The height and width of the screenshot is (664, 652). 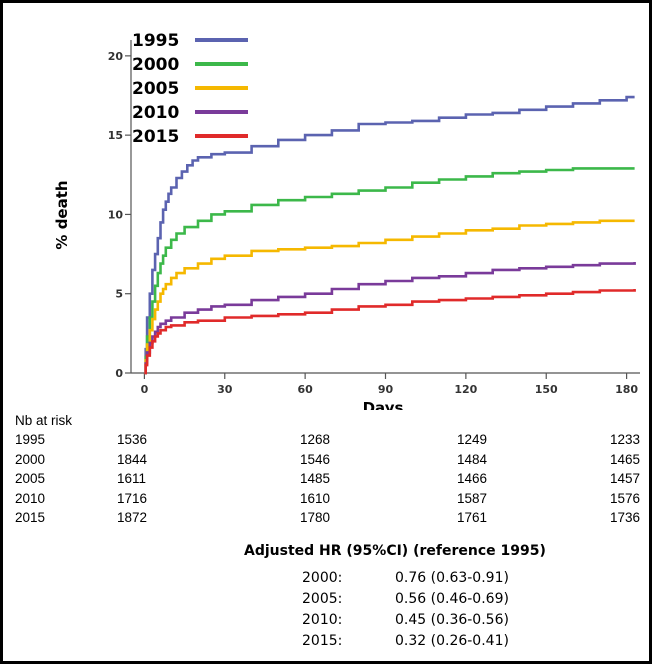 I want to click on x-tick-label: 120, so click(x=465, y=389).